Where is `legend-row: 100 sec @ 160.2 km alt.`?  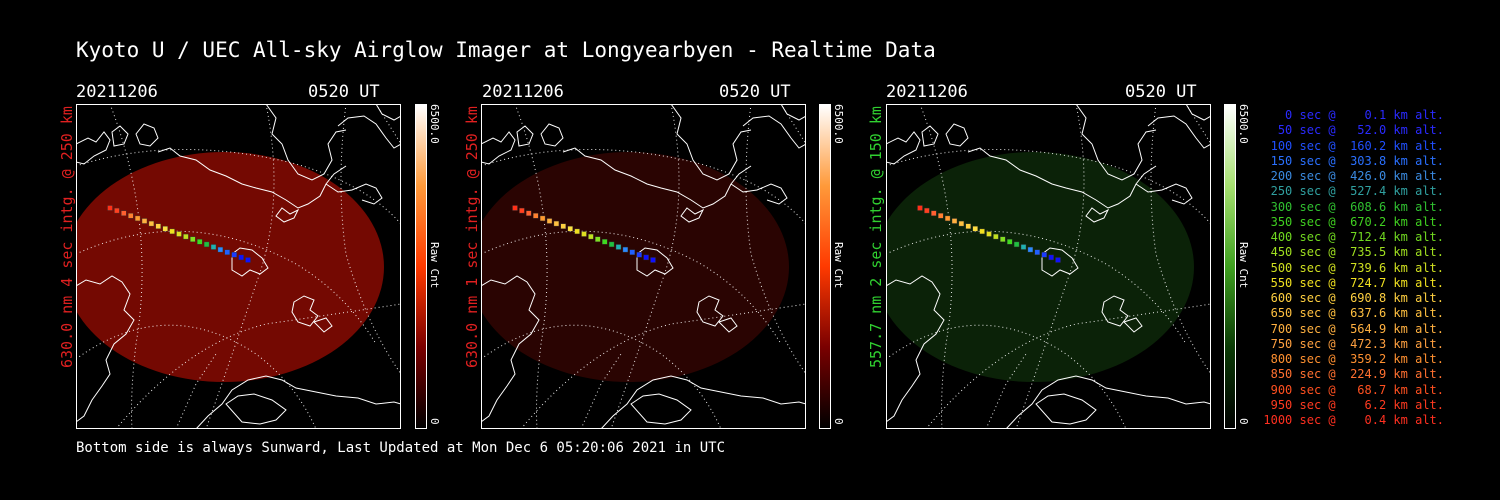 legend-row: 100 sec @ 160.2 km alt. is located at coordinates (1353, 145).